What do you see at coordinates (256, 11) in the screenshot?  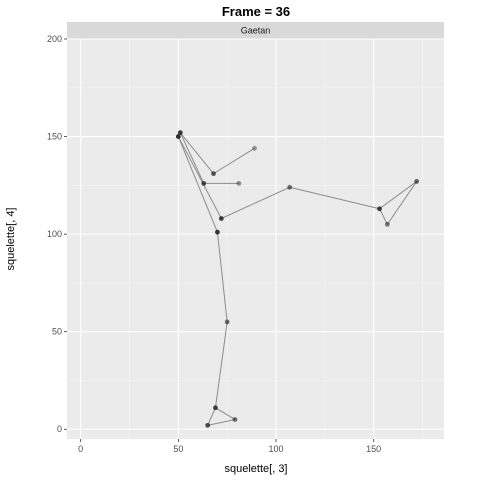 I see `chart-title: Frame = 36` at bounding box center [256, 11].